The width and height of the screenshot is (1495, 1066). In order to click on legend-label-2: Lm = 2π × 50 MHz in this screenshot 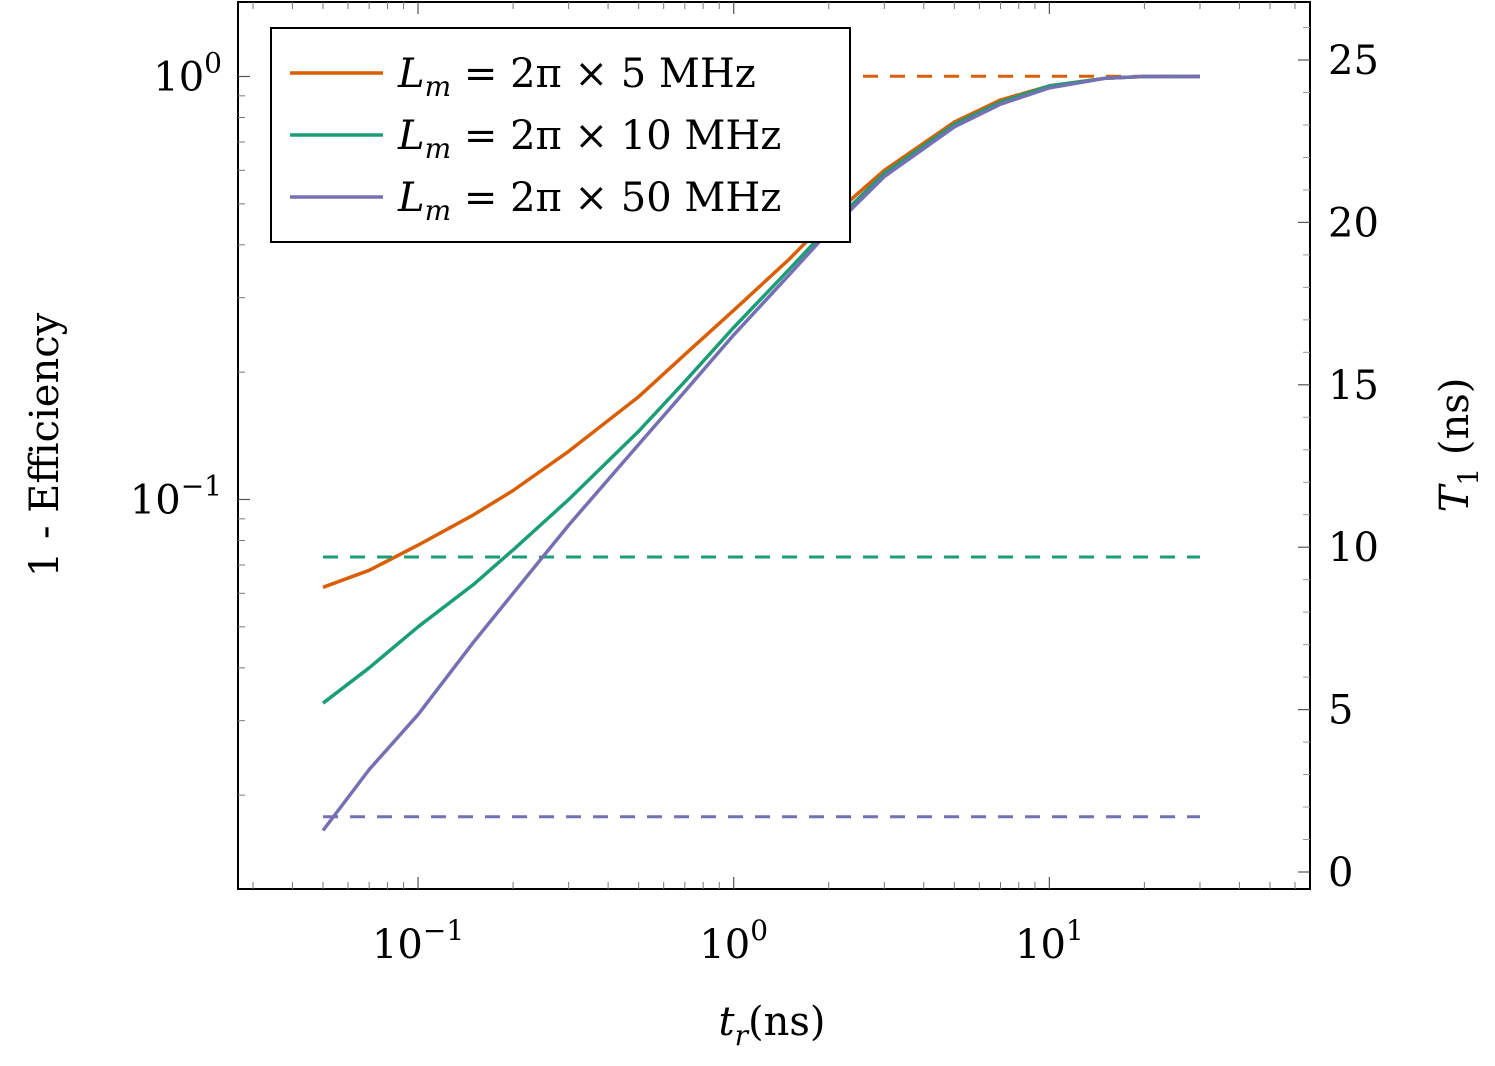, I will do `click(589, 201)`.